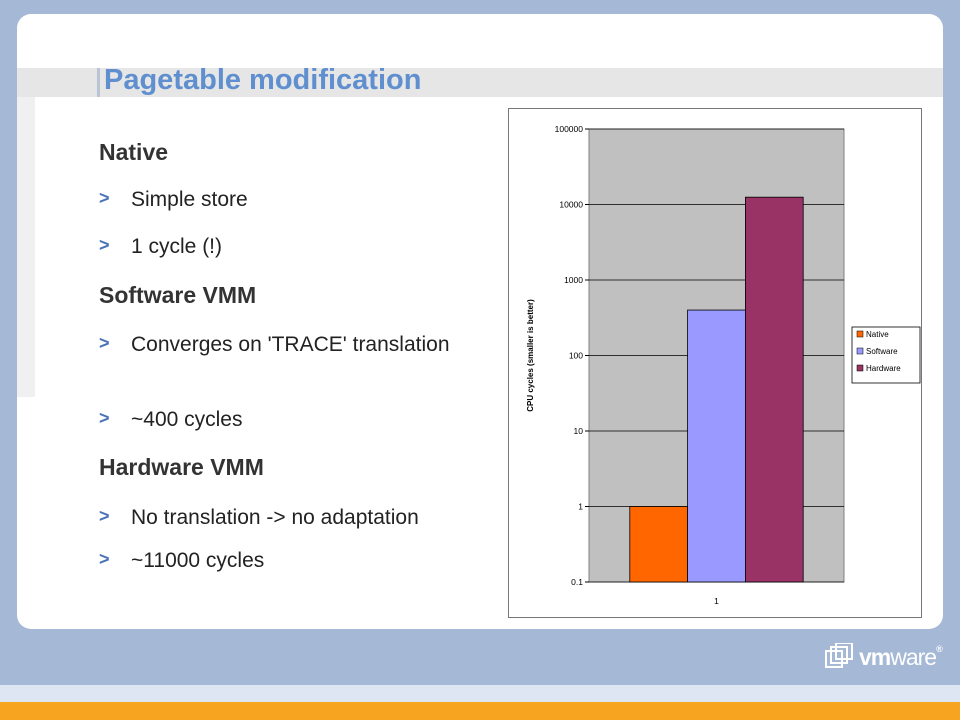 The height and width of the screenshot is (720, 960). I want to click on footer-accent-band, so click(480, 711).